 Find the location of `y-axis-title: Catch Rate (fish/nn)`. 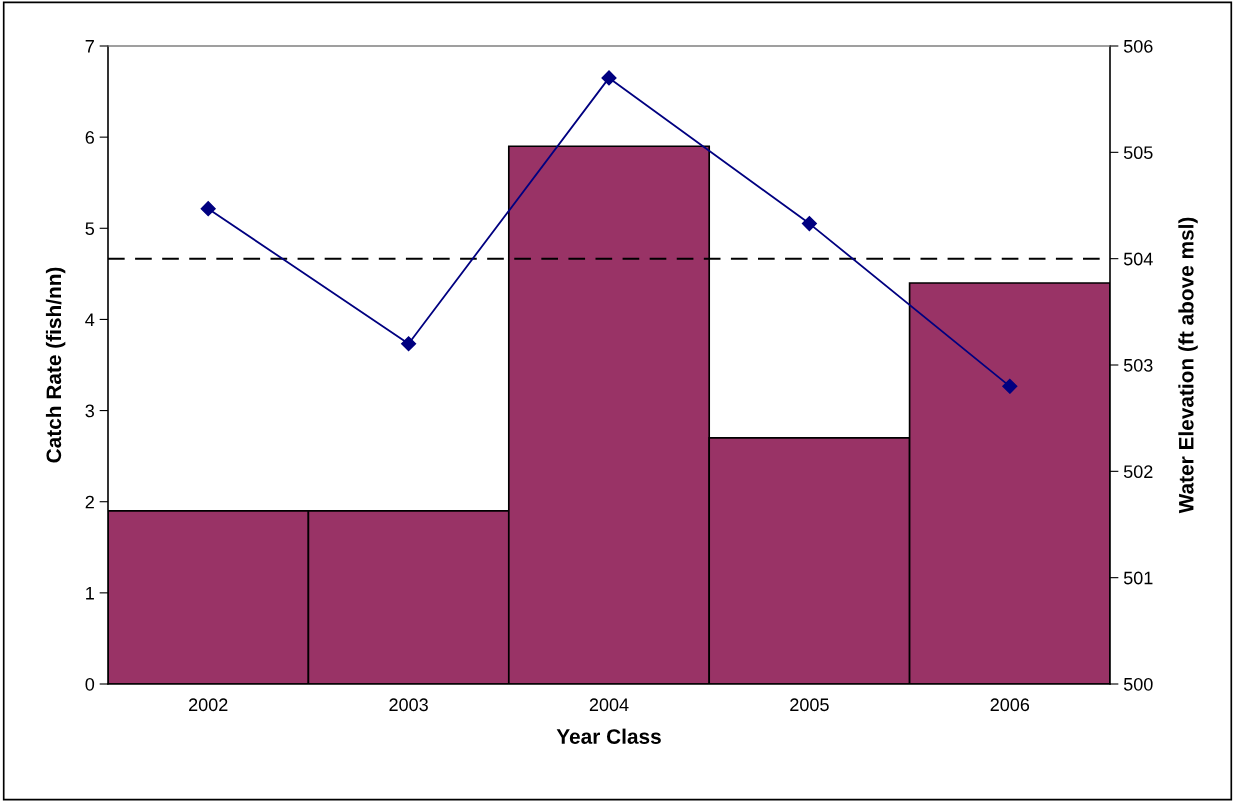

y-axis-title: Catch Rate (fish/nn) is located at coordinates (55, 365).